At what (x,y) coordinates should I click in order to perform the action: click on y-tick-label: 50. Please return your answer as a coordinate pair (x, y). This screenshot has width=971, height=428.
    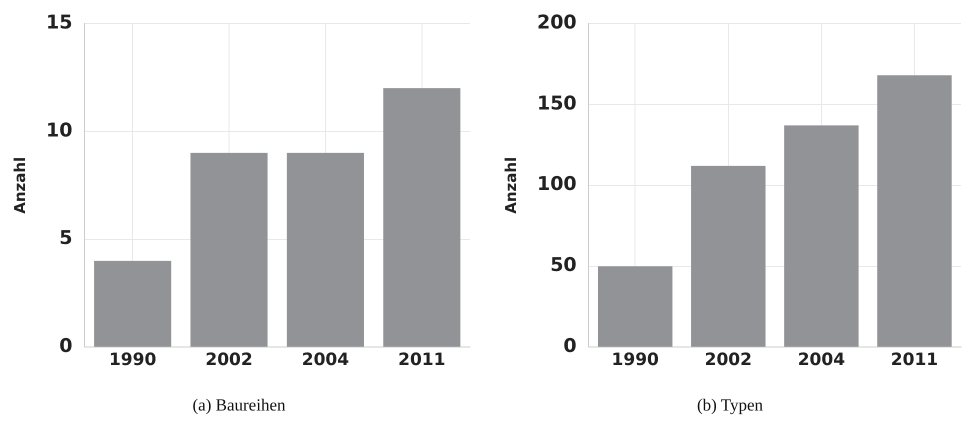
    Looking at the image, I should click on (563, 265).